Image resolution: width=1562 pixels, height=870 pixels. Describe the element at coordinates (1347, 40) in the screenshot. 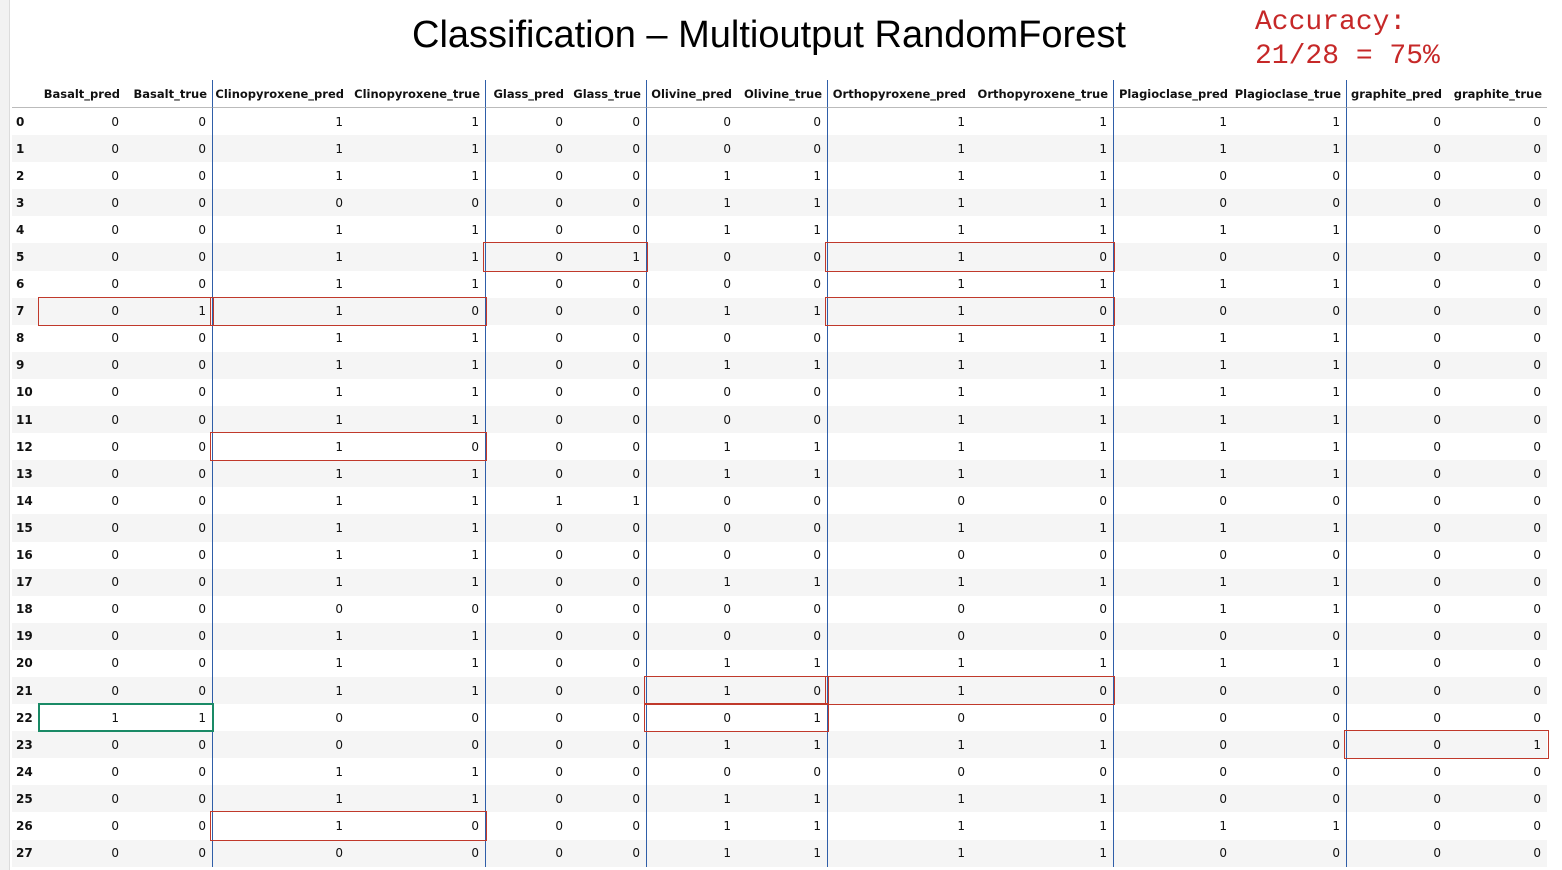

I see `accuracy-annotation: Accuracy: 21/28 = 75%` at that location.